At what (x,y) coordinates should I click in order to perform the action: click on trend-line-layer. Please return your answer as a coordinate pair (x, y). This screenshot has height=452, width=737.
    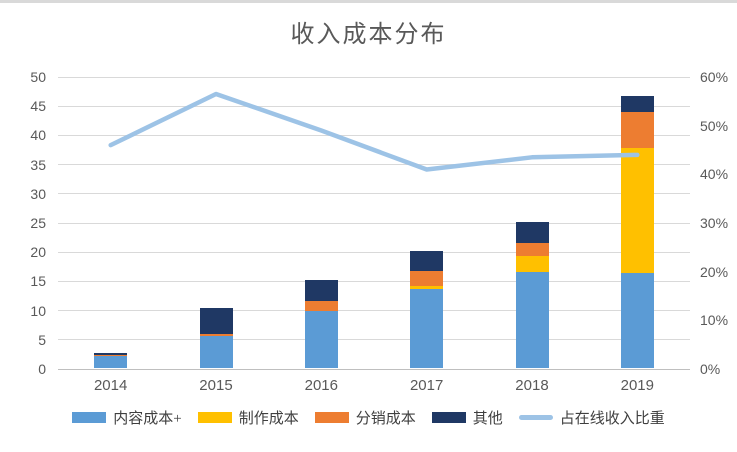
    Looking at the image, I should click on (374, 131).